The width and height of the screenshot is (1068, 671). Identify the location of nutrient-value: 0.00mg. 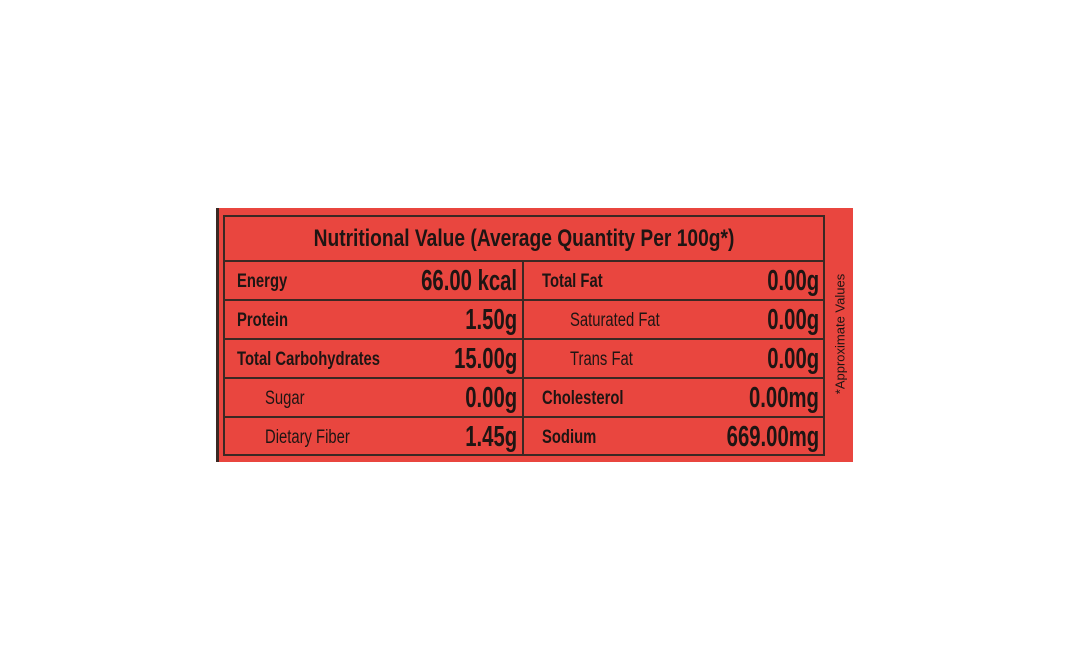
(784, 397).